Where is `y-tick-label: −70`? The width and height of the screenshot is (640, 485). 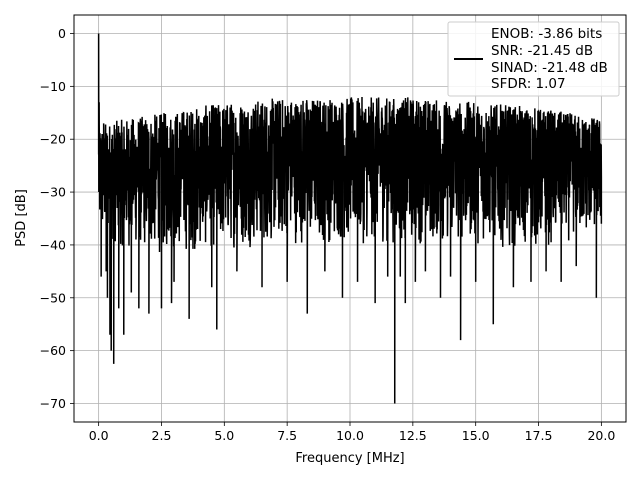 y-tick-label: −70 is located at coordinates (53, 403).